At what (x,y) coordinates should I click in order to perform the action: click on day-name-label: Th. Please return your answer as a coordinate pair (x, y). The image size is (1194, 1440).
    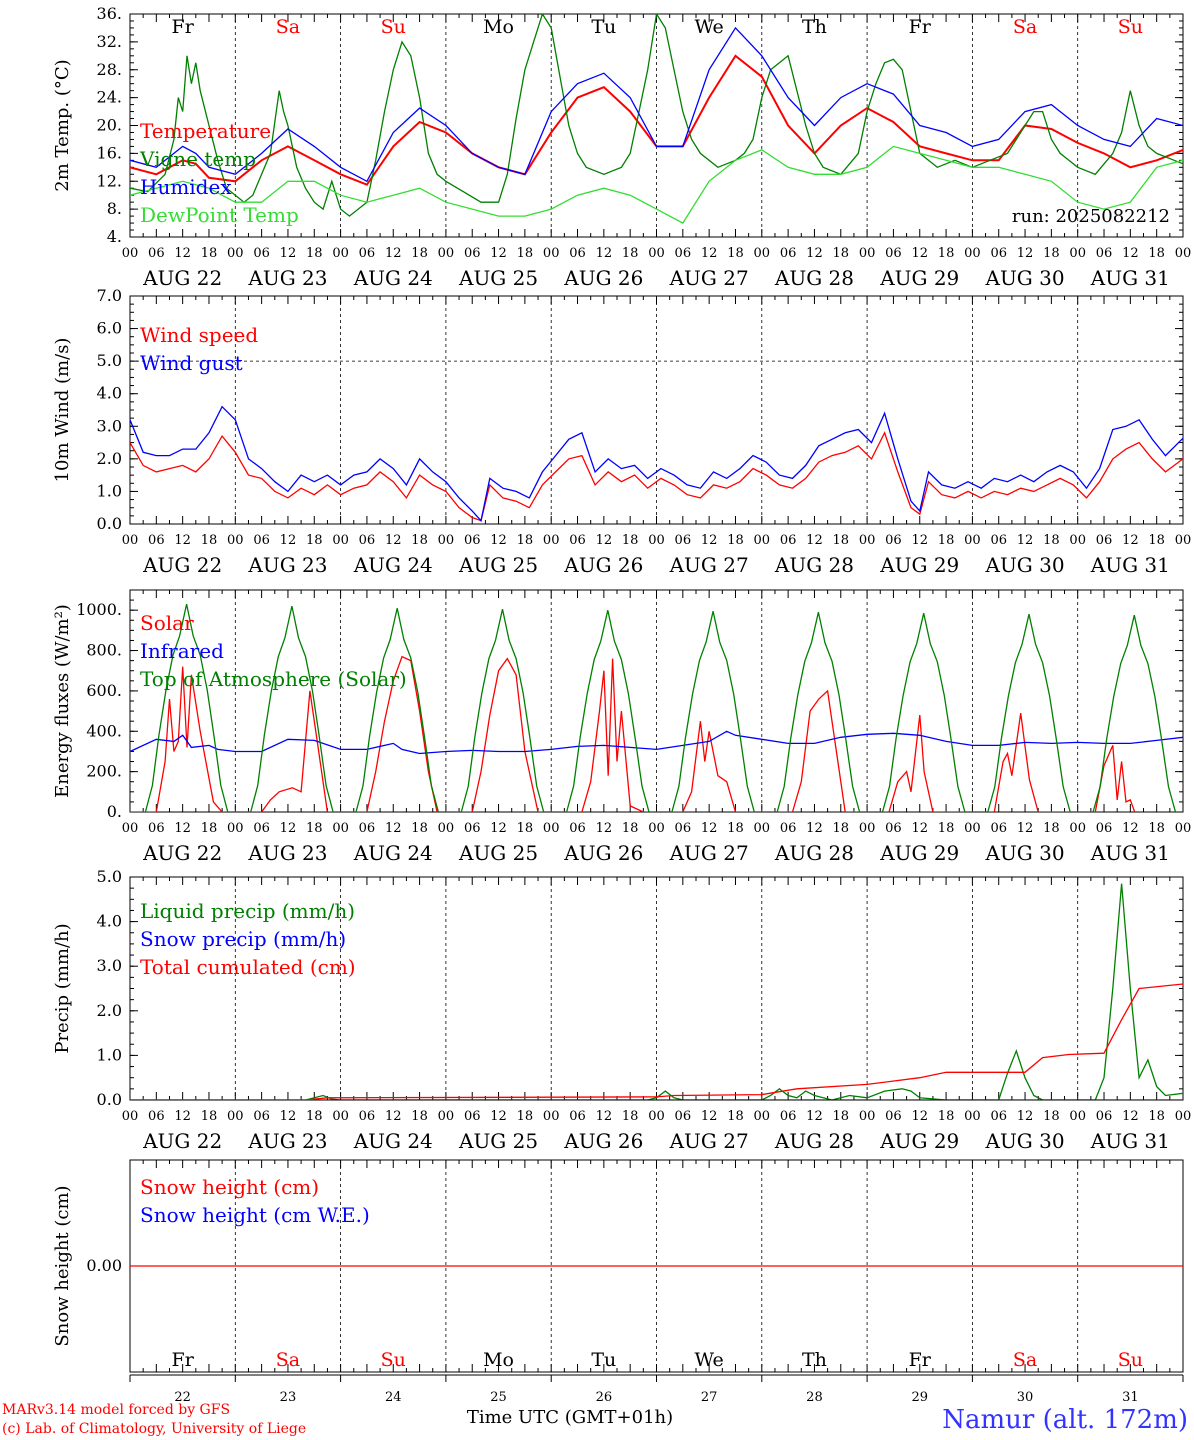
    Looking at the image, I should click on (814, 1360).